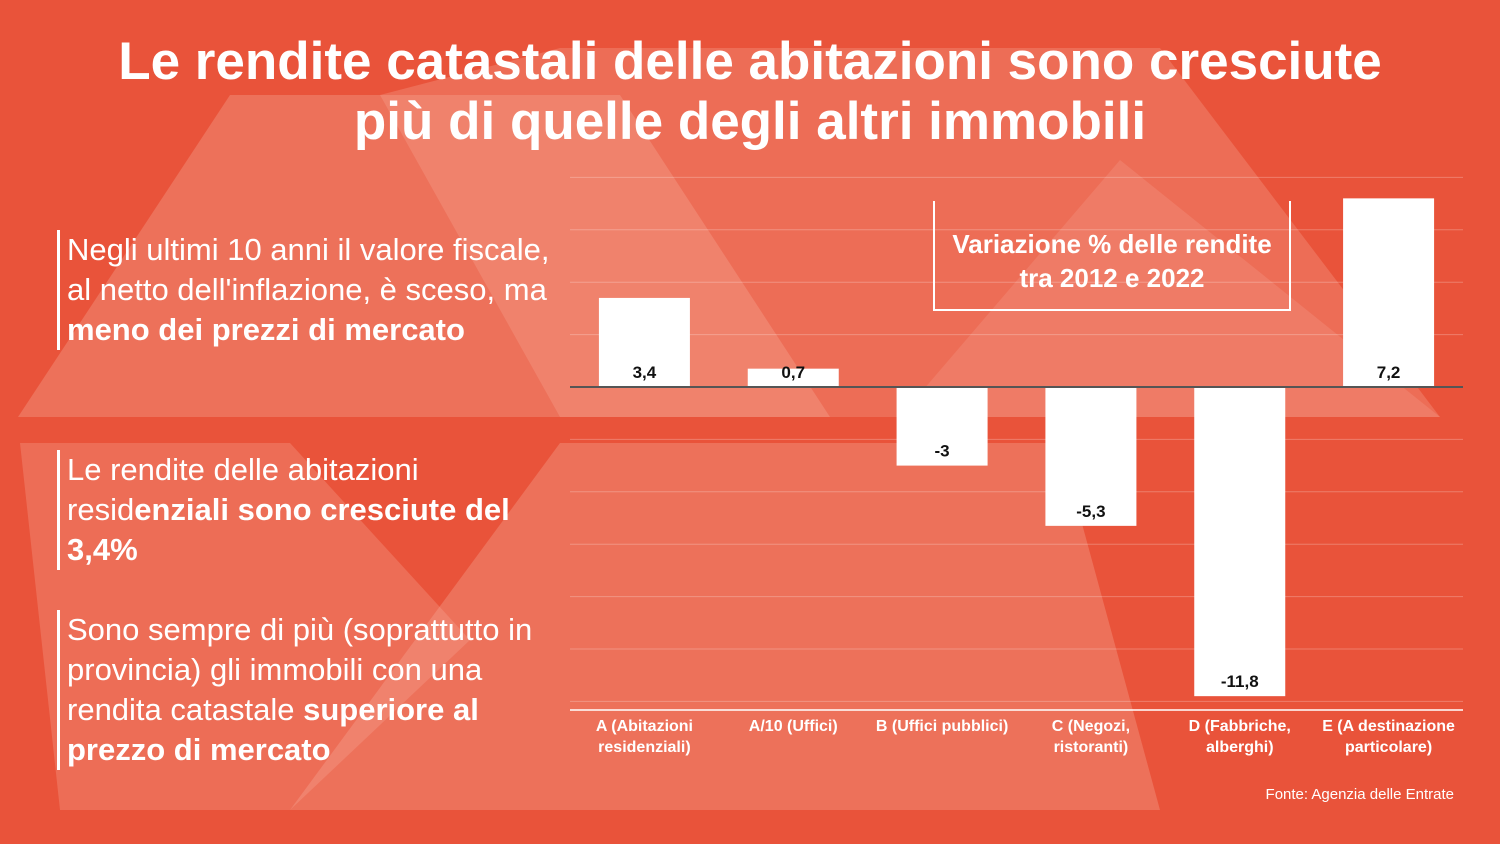  What do you see at coordinates (1112, 244) in the screenshot?
I see `chart-title-line-1: Variazione % delle rendite` at bounding box center [1112, 244].